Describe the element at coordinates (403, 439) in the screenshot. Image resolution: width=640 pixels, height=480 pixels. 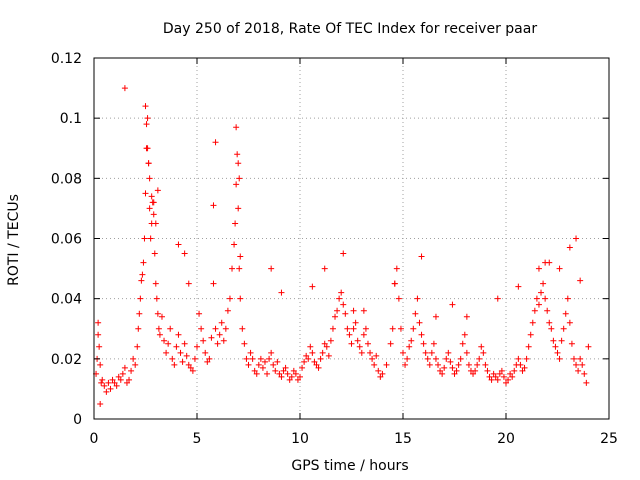
I see `x-tick-label: 15` at that location.